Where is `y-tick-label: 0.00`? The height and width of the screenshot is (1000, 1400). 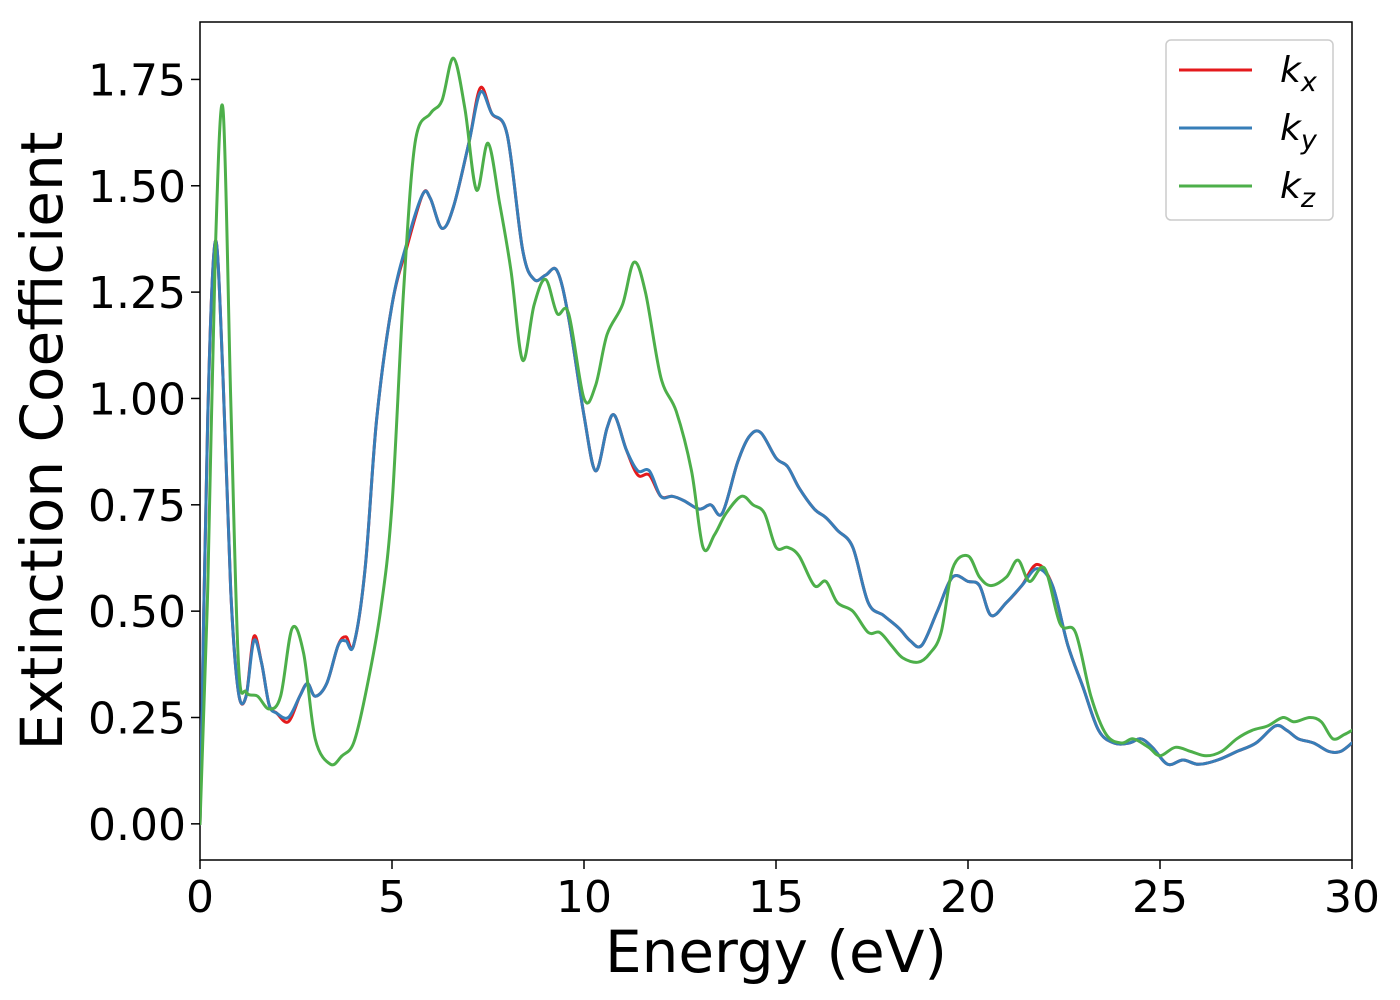
y-tick-label: 0.00 is located at coordinates (137, 825).